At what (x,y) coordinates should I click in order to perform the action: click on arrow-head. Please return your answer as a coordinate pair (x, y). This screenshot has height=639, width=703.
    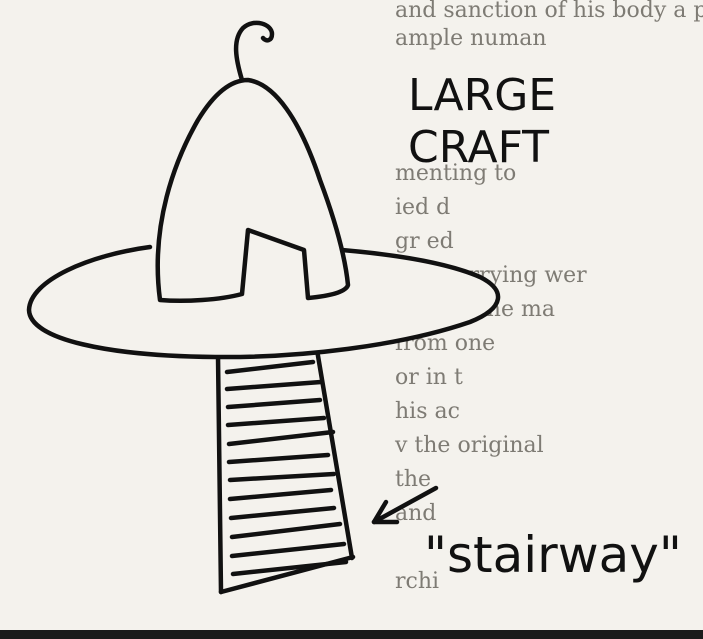
    Looking at the image, I should click on (385, 512).